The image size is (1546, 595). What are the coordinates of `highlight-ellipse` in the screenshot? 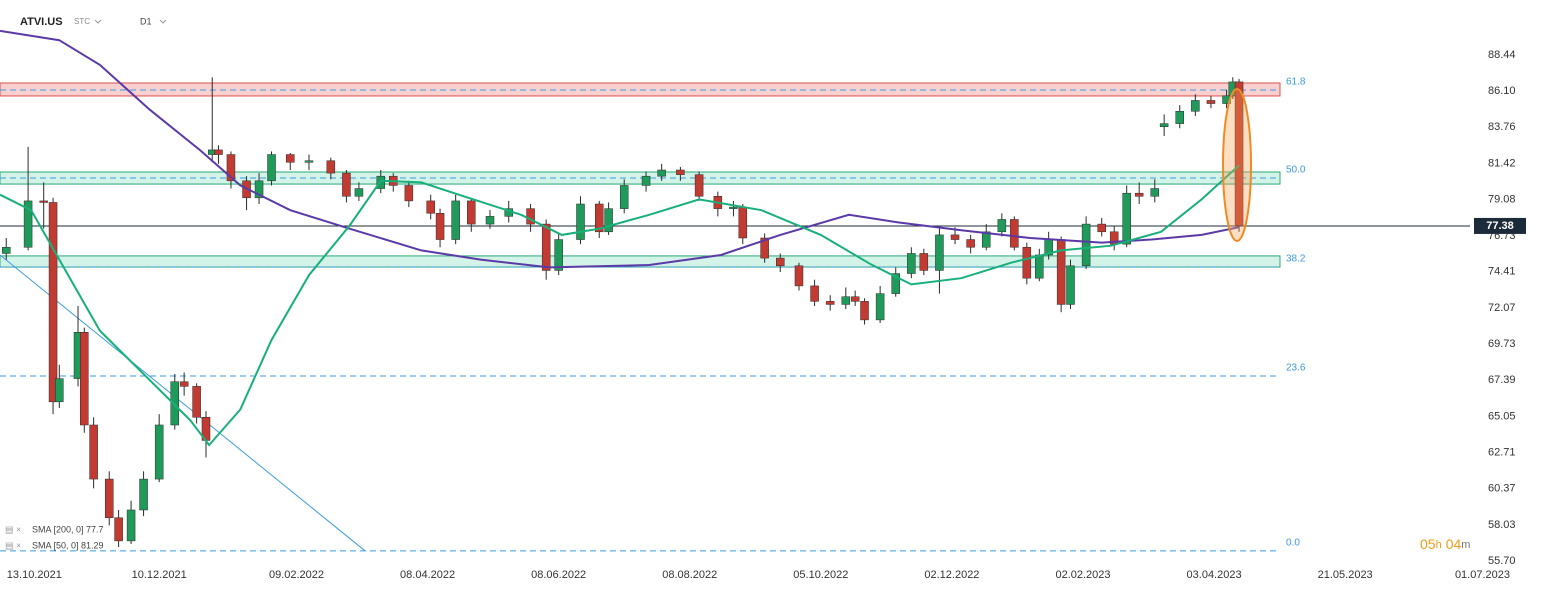 It's located at (1237, 165).